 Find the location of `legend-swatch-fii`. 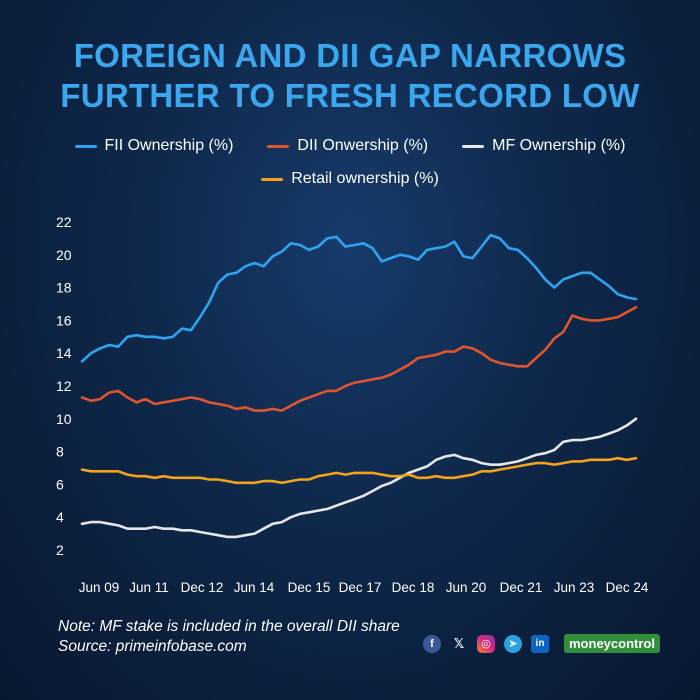

legend-swatch-fii is located at coordinates (85, 146).